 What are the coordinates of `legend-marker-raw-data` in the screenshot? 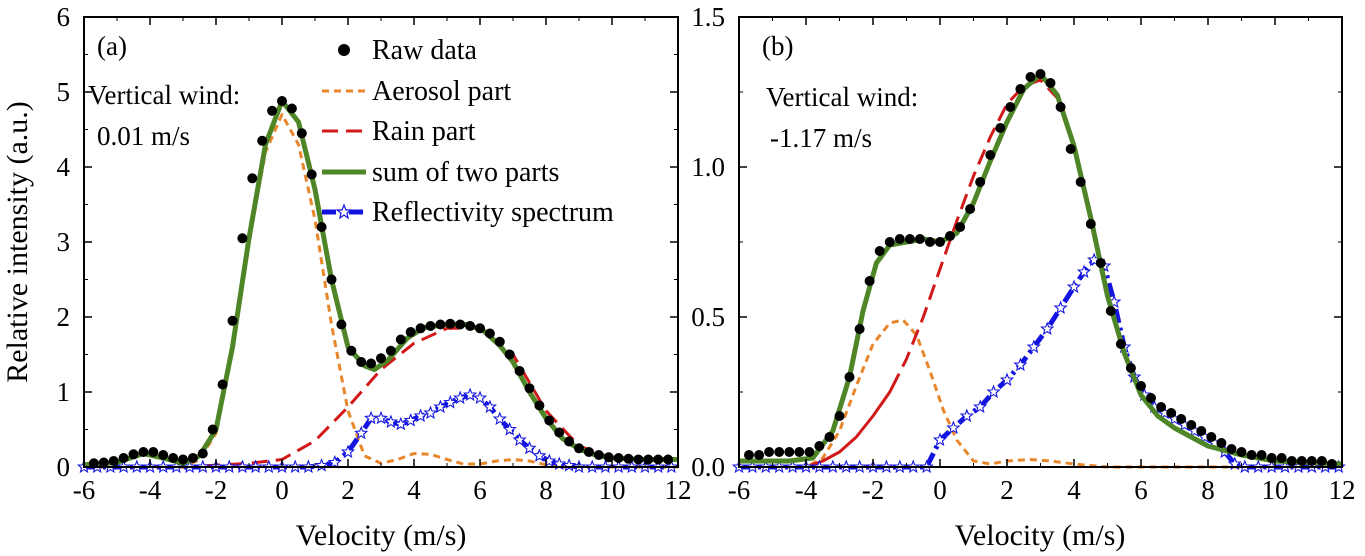 It's located at (344, 50).